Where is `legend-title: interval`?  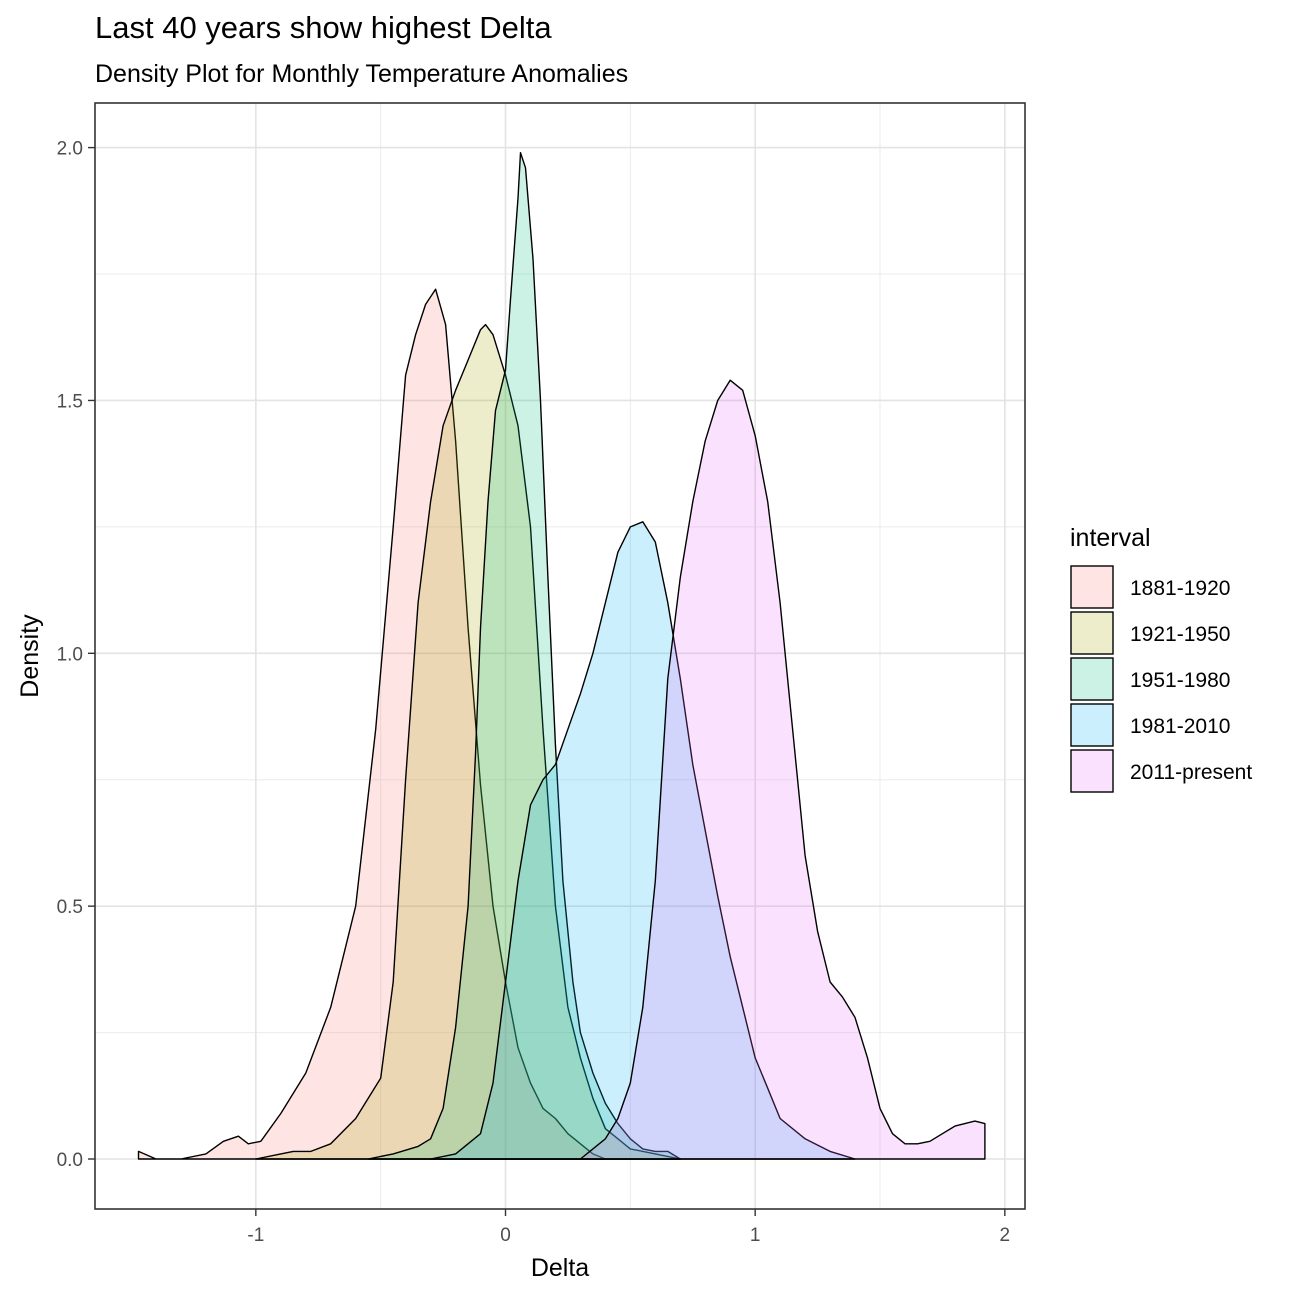
legend-title: interval is located at coordinates (1110, 538).